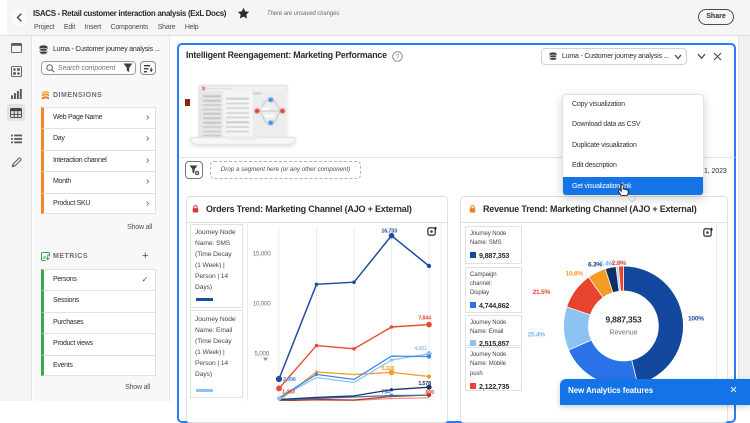 The height and width of the screenshot is (423, 750). Describe the element at coordinates (542, 292) in the screenshot. I see `svg-text: 21.5%` at that location.